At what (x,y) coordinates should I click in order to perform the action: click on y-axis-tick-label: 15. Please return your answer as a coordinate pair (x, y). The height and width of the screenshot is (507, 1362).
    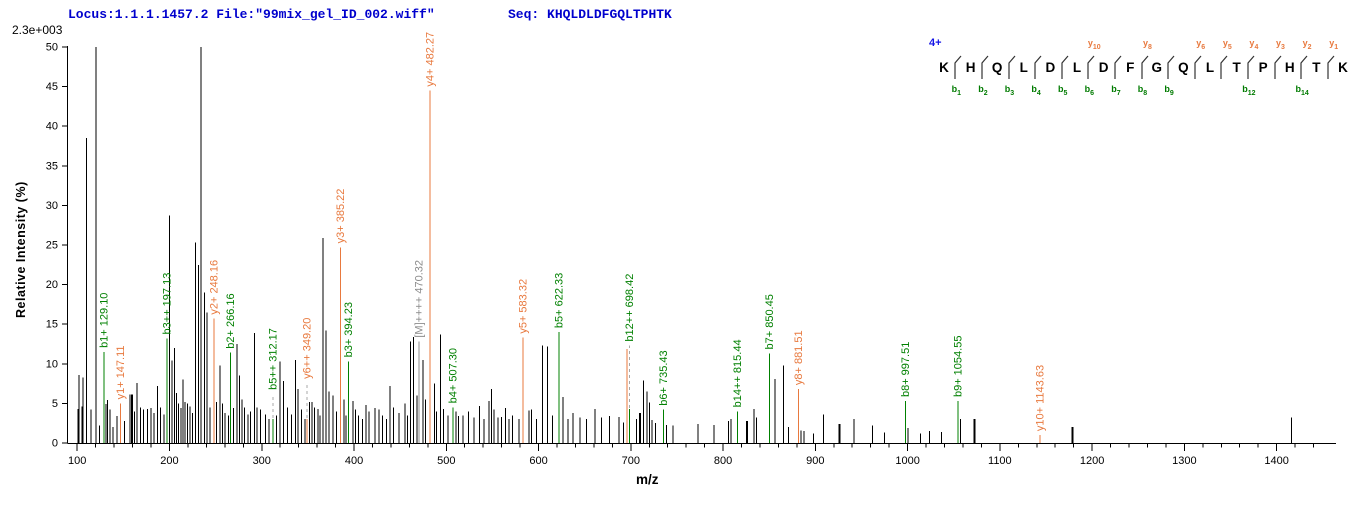
    Looking at the image, I should click on (52, 325).